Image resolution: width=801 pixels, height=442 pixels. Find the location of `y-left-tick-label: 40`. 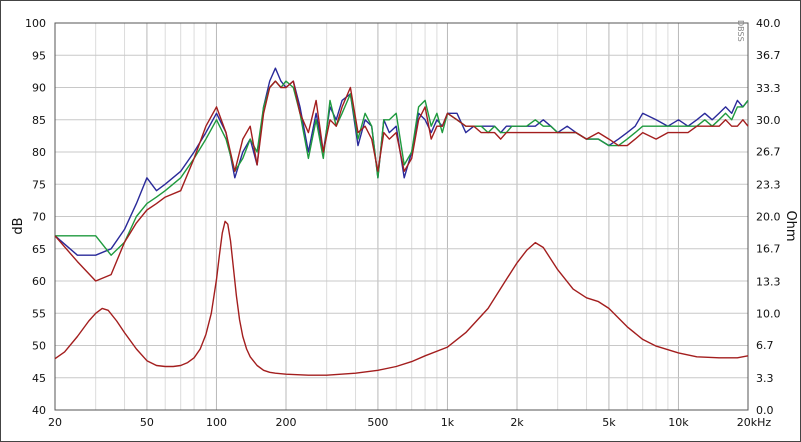

y-left-tick-label: 40 is located at coordinates (39, 410).